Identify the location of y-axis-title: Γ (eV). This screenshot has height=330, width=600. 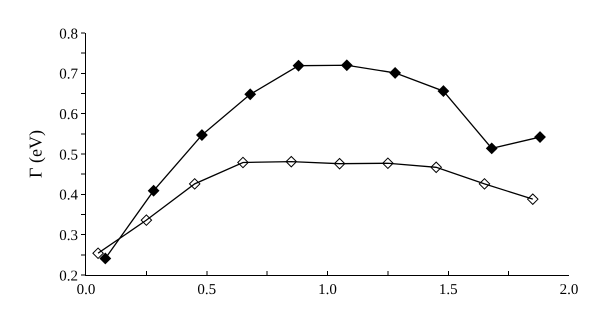
(35, 154).